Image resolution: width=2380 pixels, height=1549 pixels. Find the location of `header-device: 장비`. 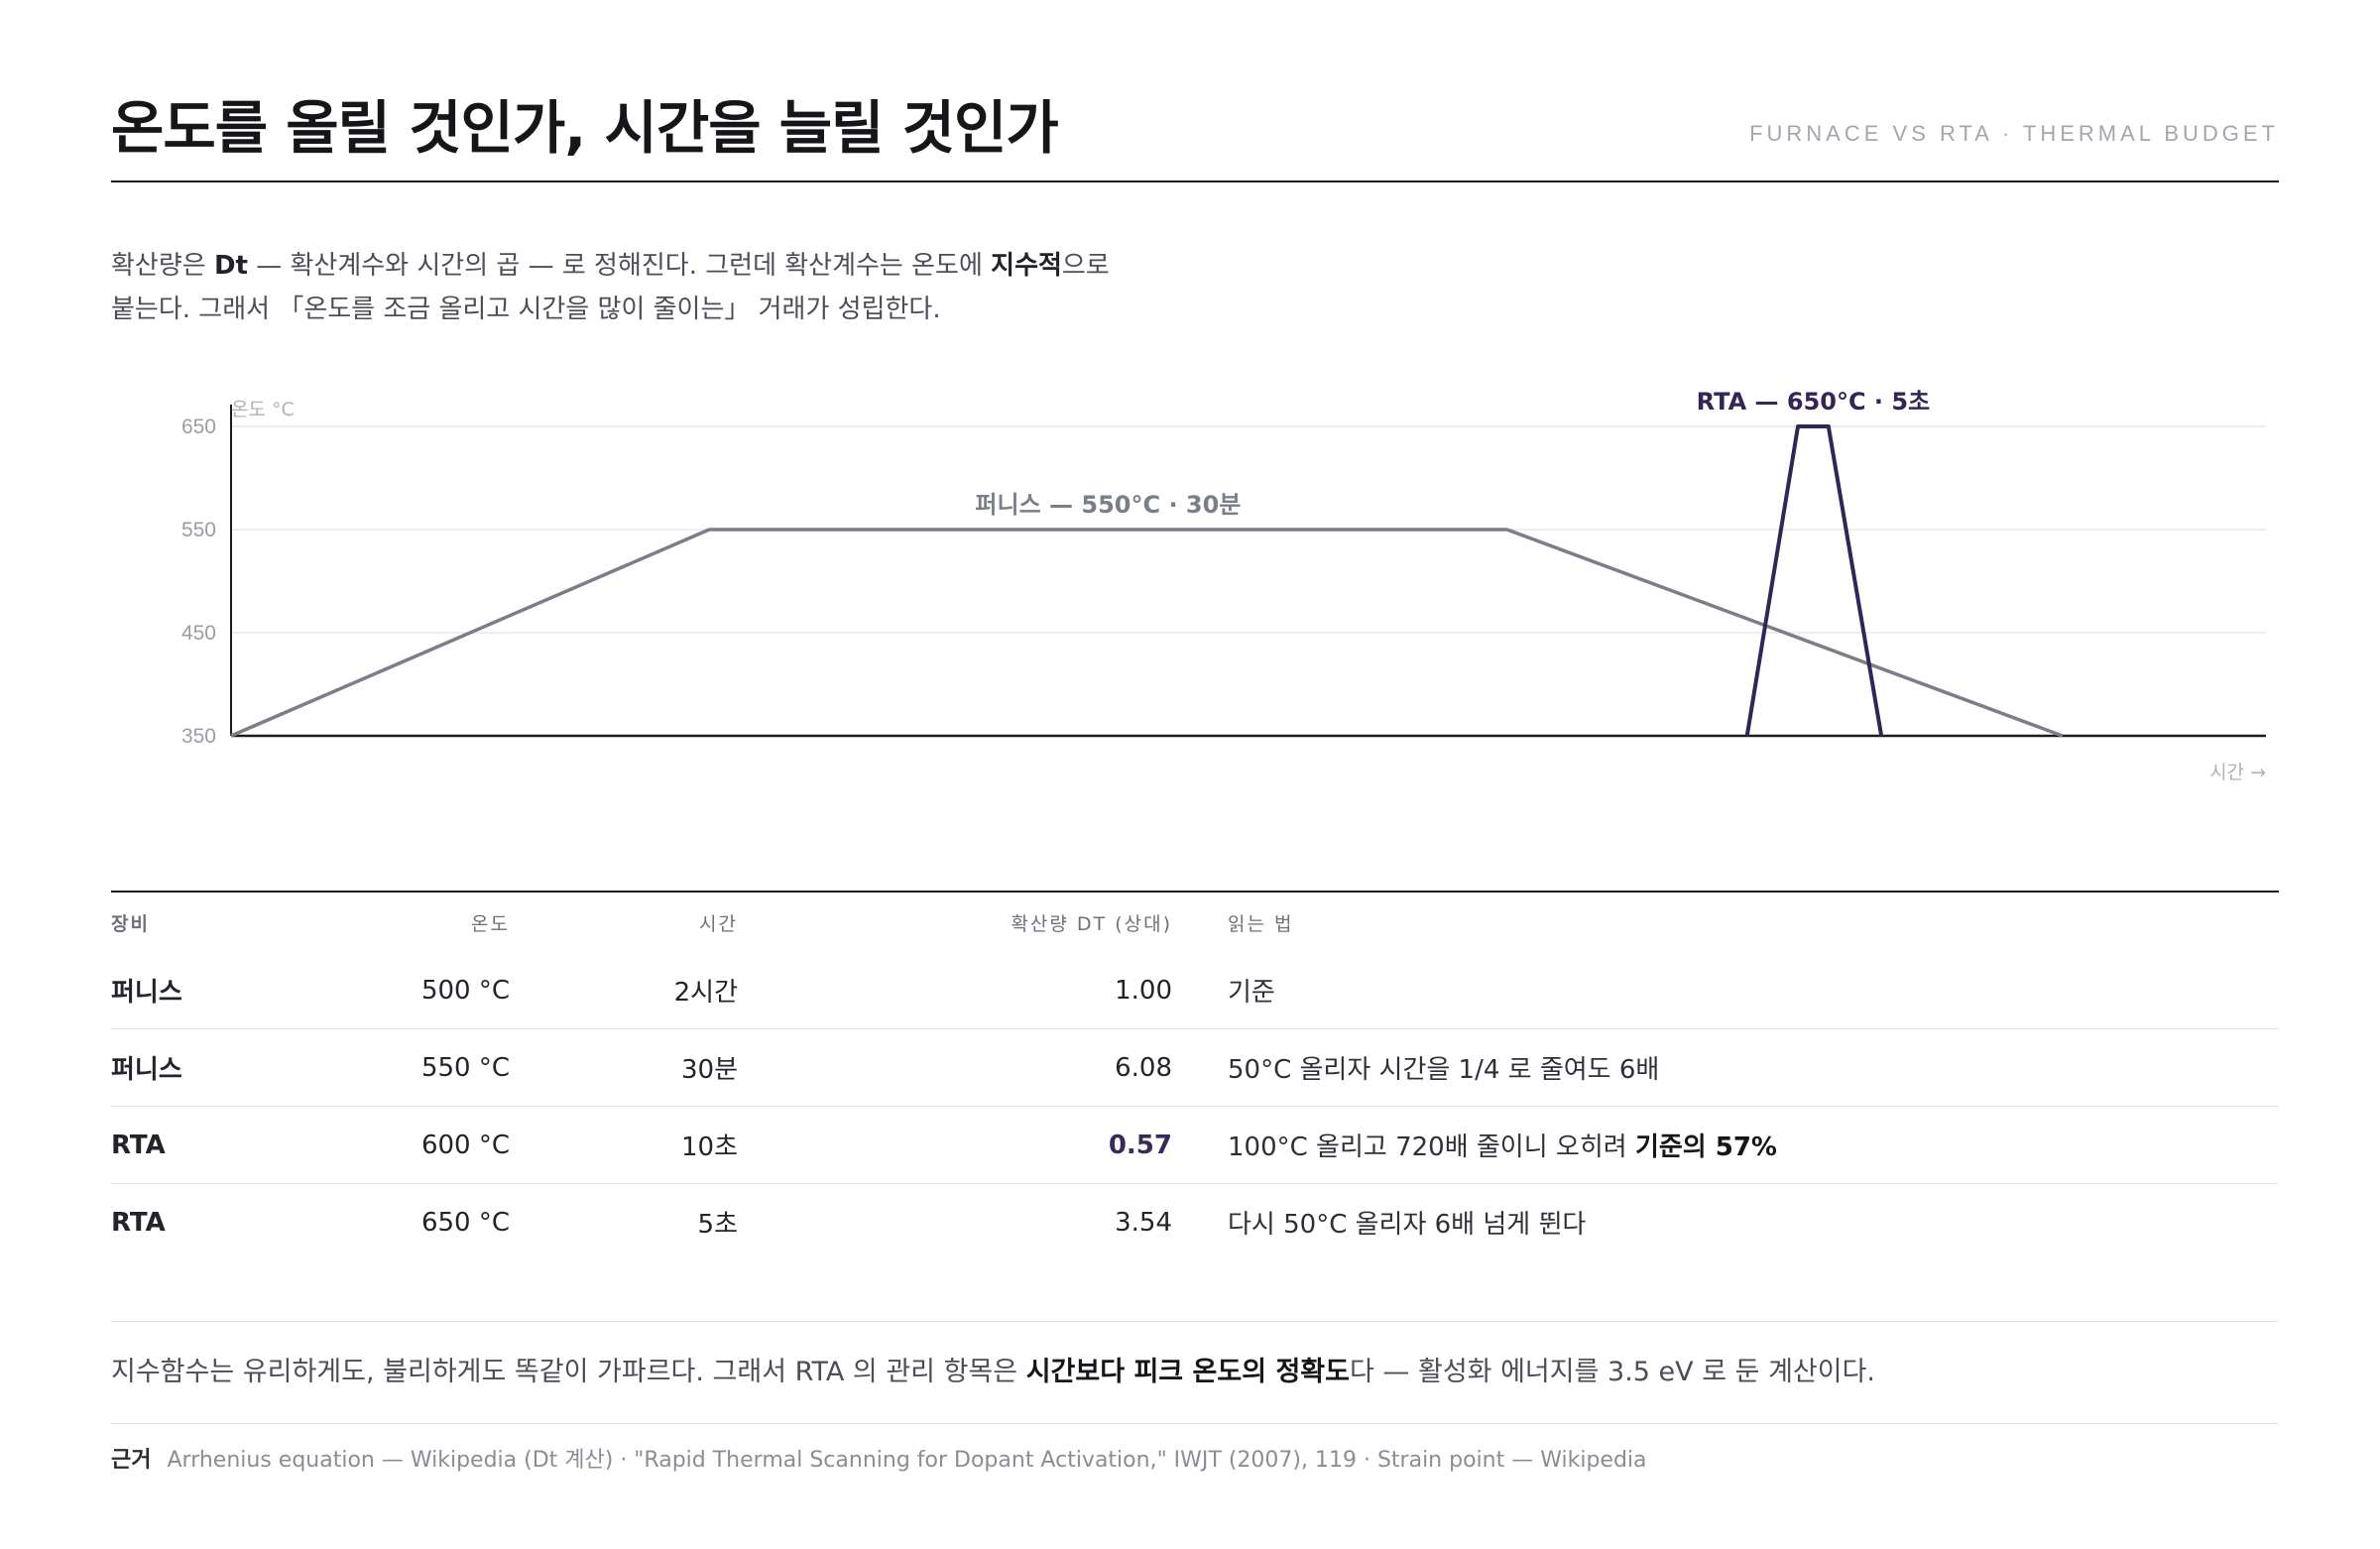

header-device: 장비 is located at coordinates (130, 923).